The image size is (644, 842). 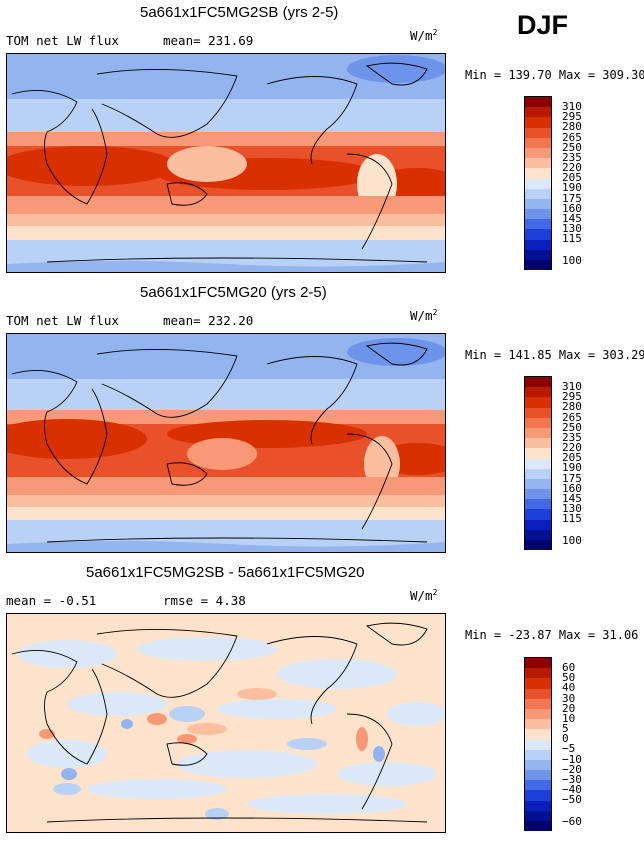 What do you see at coordinates (572, 769) in the screenshot?
I see `colorbar-tick-label: −20` at bounding box center [572, 769].